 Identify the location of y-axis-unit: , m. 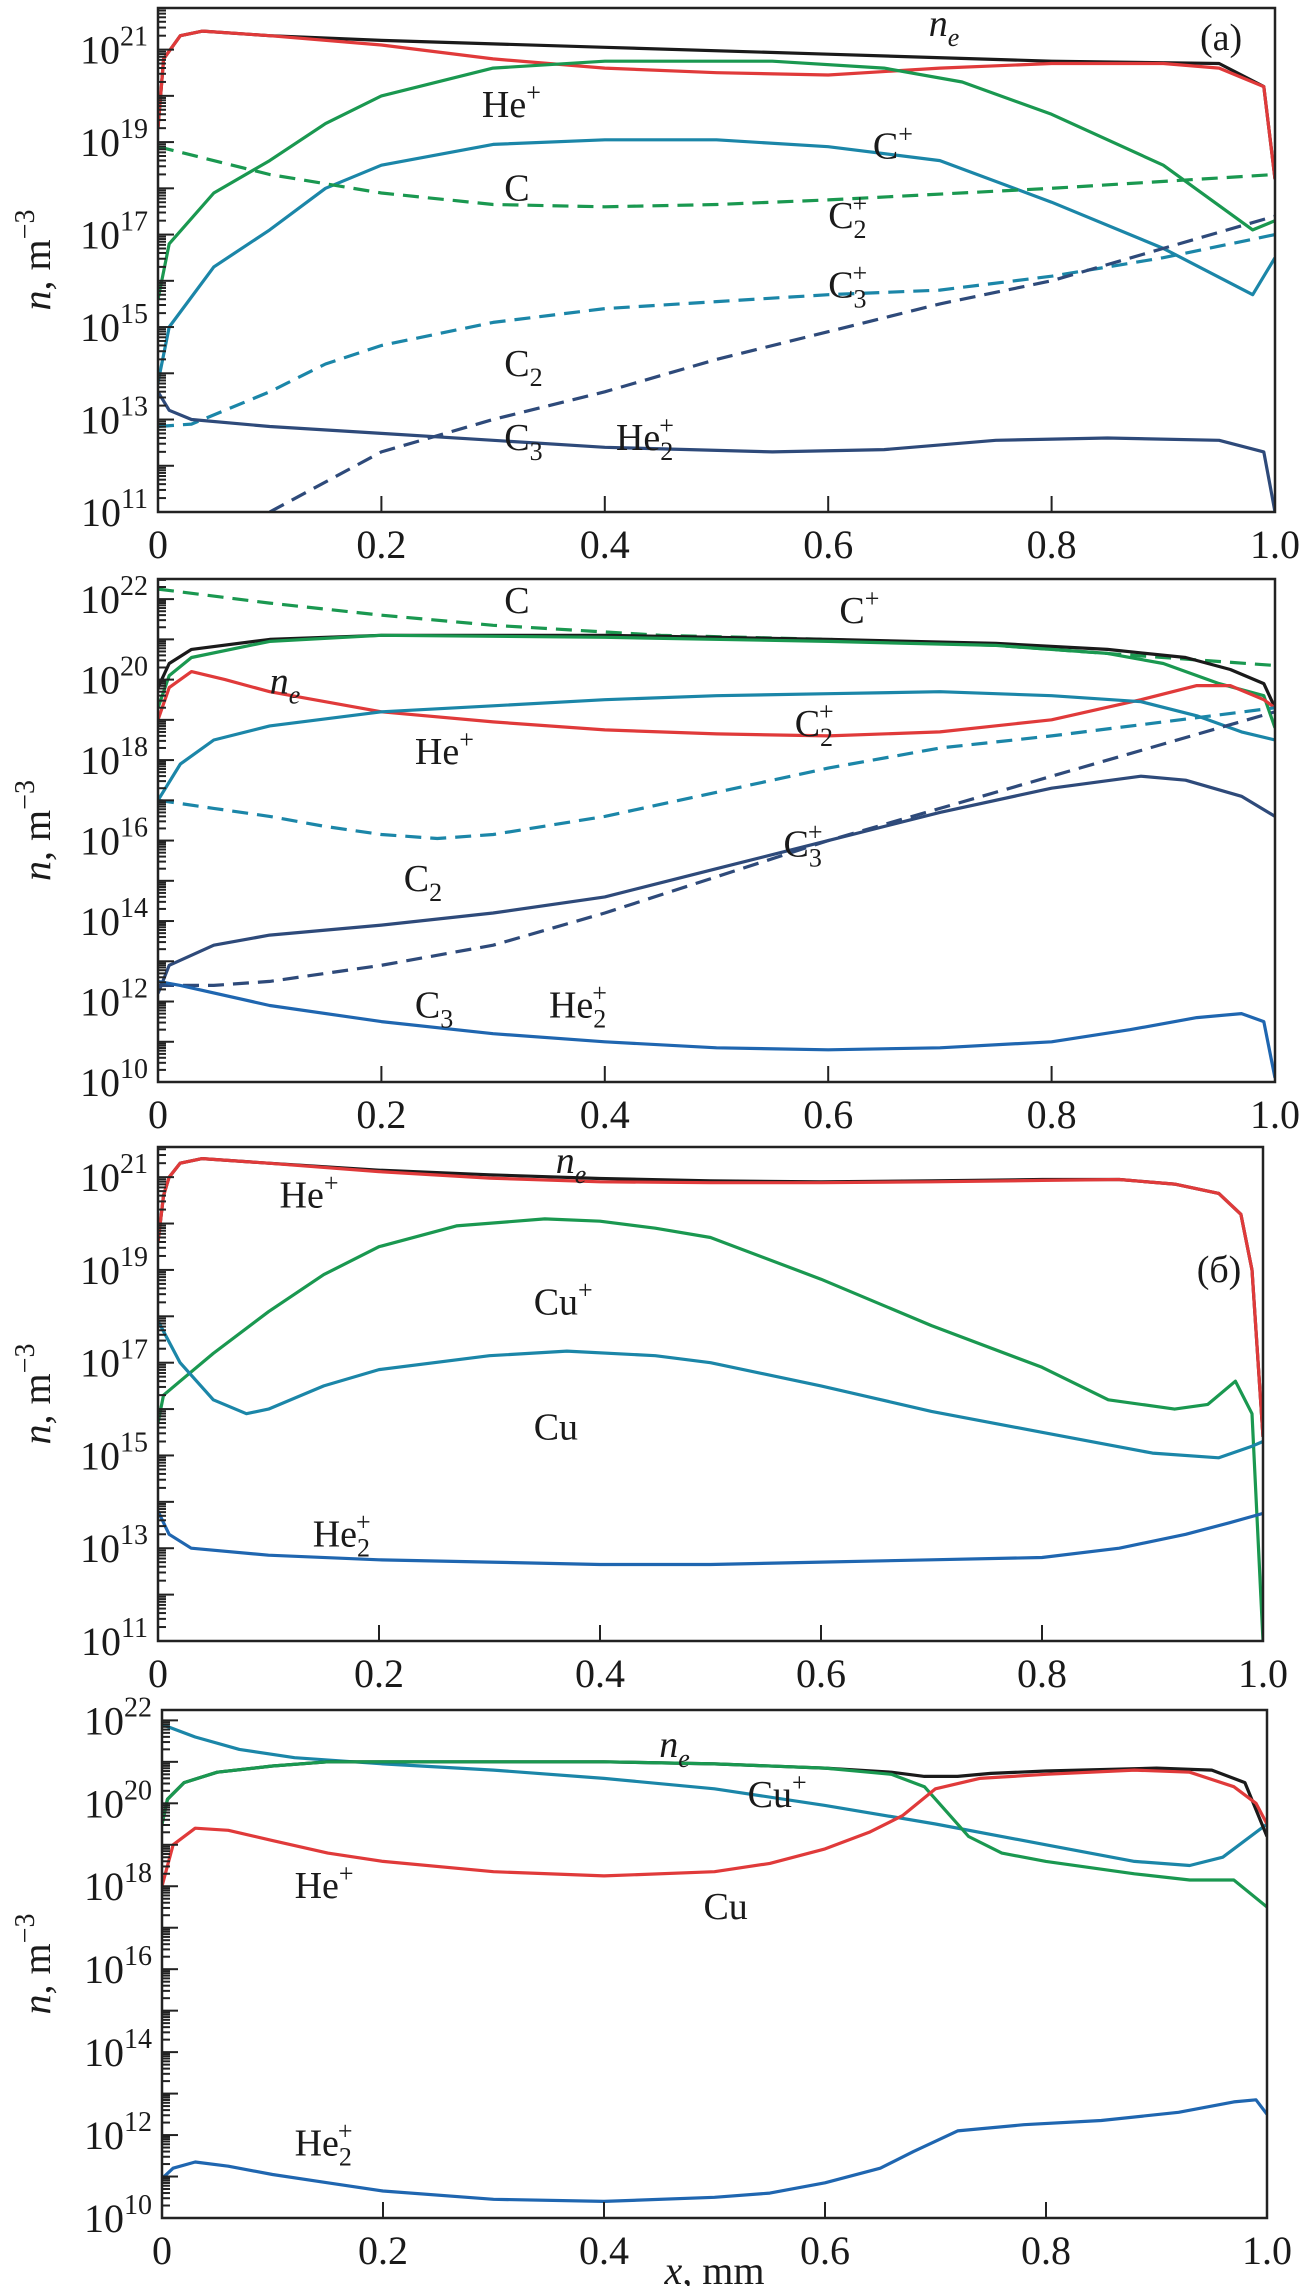
(36, 1968).